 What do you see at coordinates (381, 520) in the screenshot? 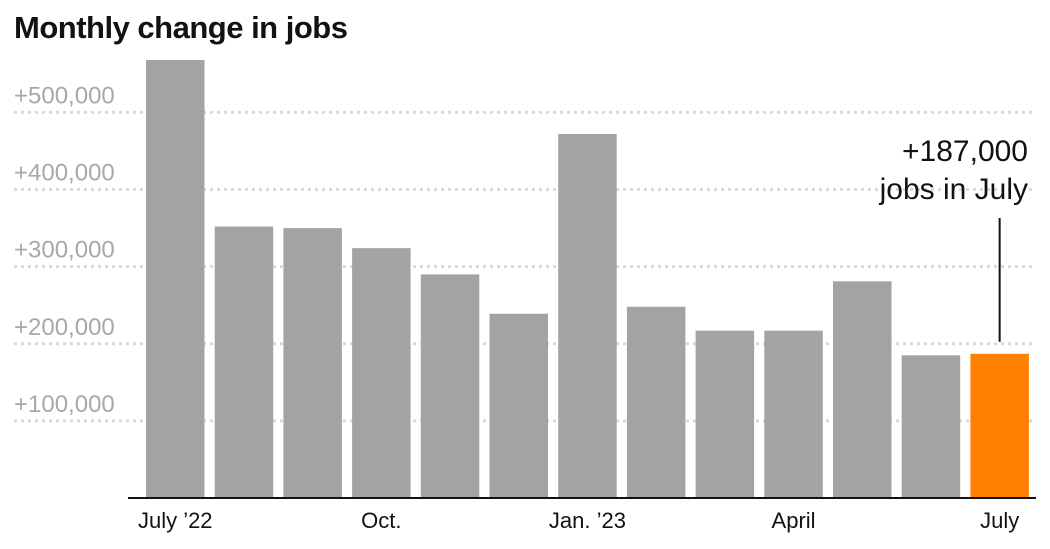
I see `x-tick-label: Oct.` at bounding box center [381, 520].